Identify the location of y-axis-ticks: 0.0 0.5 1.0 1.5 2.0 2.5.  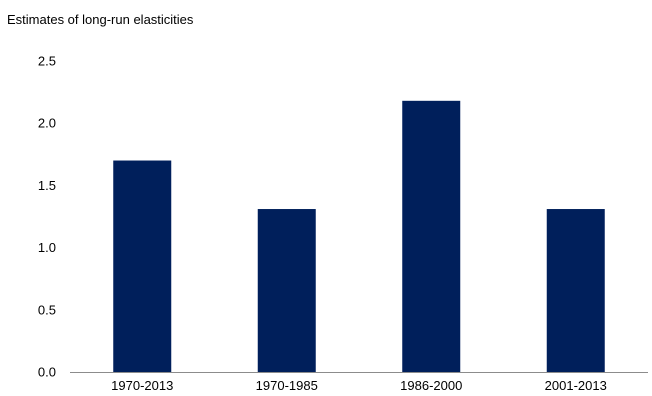
(47, 217).